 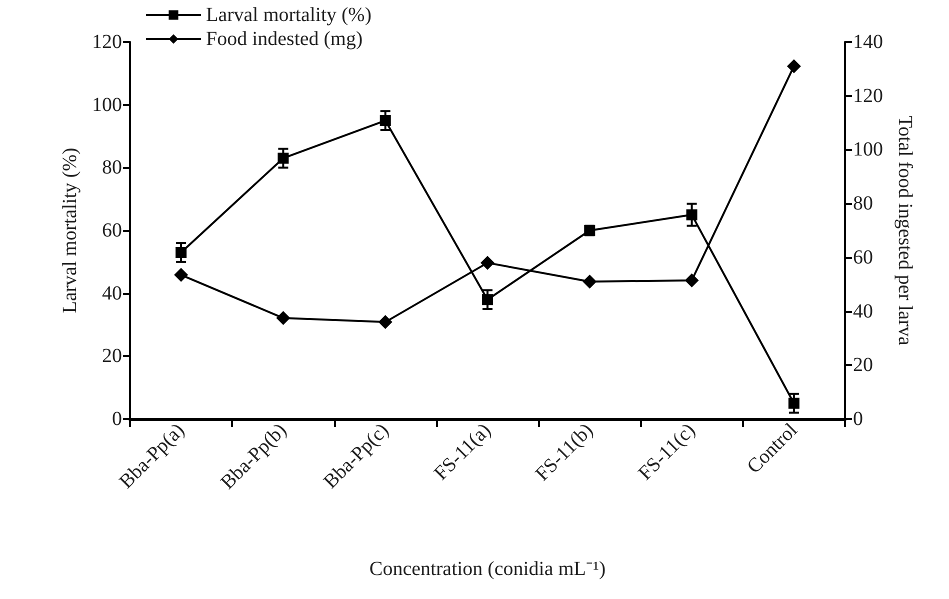 What do you see at coordinates (112, 293) in the screenshot?
I see `y-tick-label: 40` at bounding box center [112, 293].